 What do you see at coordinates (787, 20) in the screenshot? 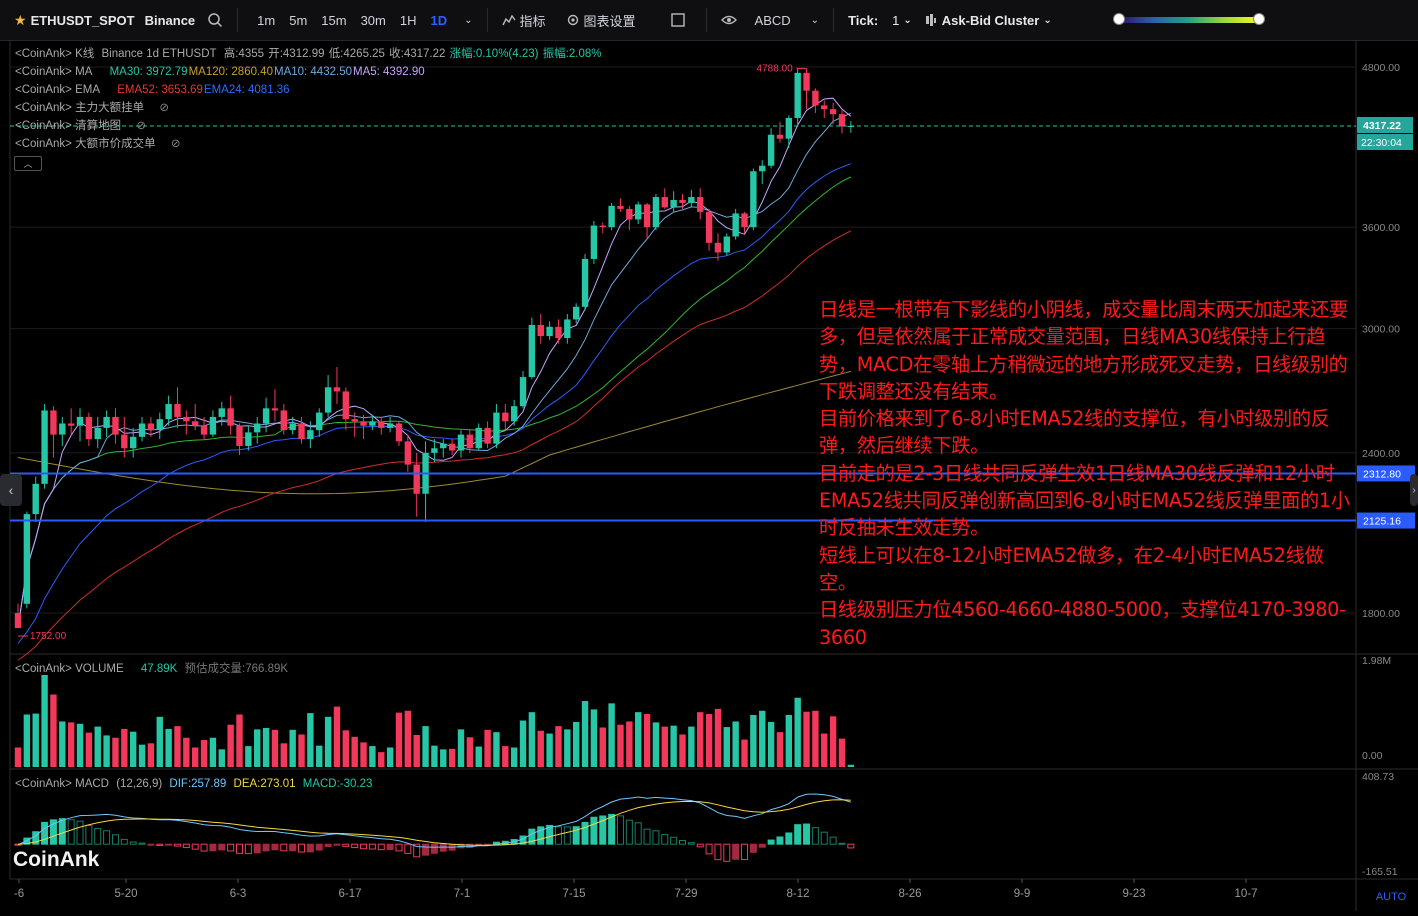
I see `pattern-selector: ABCD ⌄` at bounding box center [787, 20].